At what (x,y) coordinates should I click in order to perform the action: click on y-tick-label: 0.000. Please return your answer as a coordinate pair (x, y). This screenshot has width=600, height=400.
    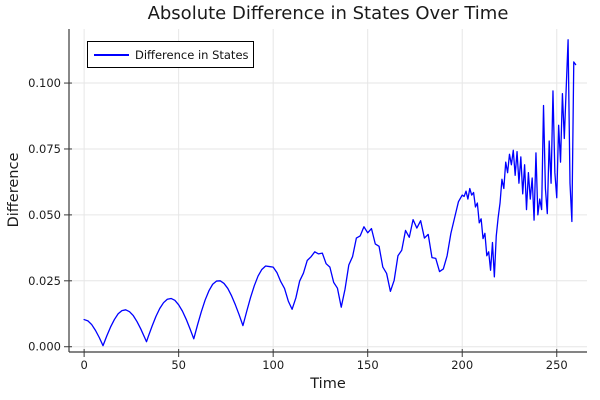
    Looking at the image, I should click on (44, 347).